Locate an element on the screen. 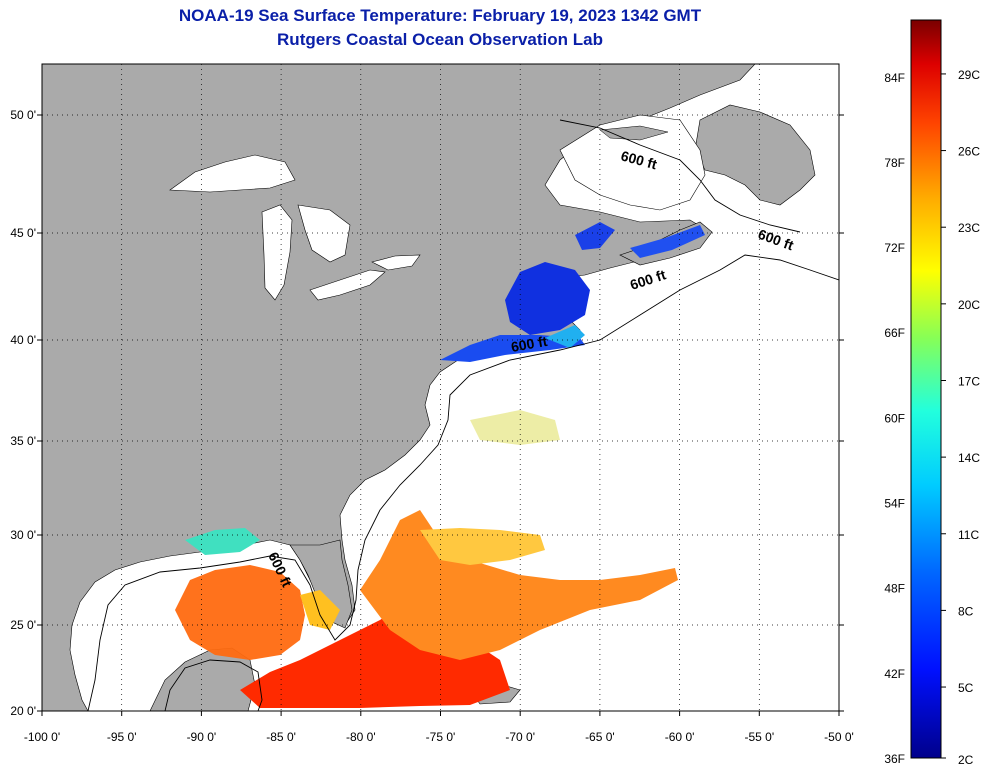 This screenshot has width=984, height=770. colorbar-f-label: 48F is located at coordinates (894, 589).